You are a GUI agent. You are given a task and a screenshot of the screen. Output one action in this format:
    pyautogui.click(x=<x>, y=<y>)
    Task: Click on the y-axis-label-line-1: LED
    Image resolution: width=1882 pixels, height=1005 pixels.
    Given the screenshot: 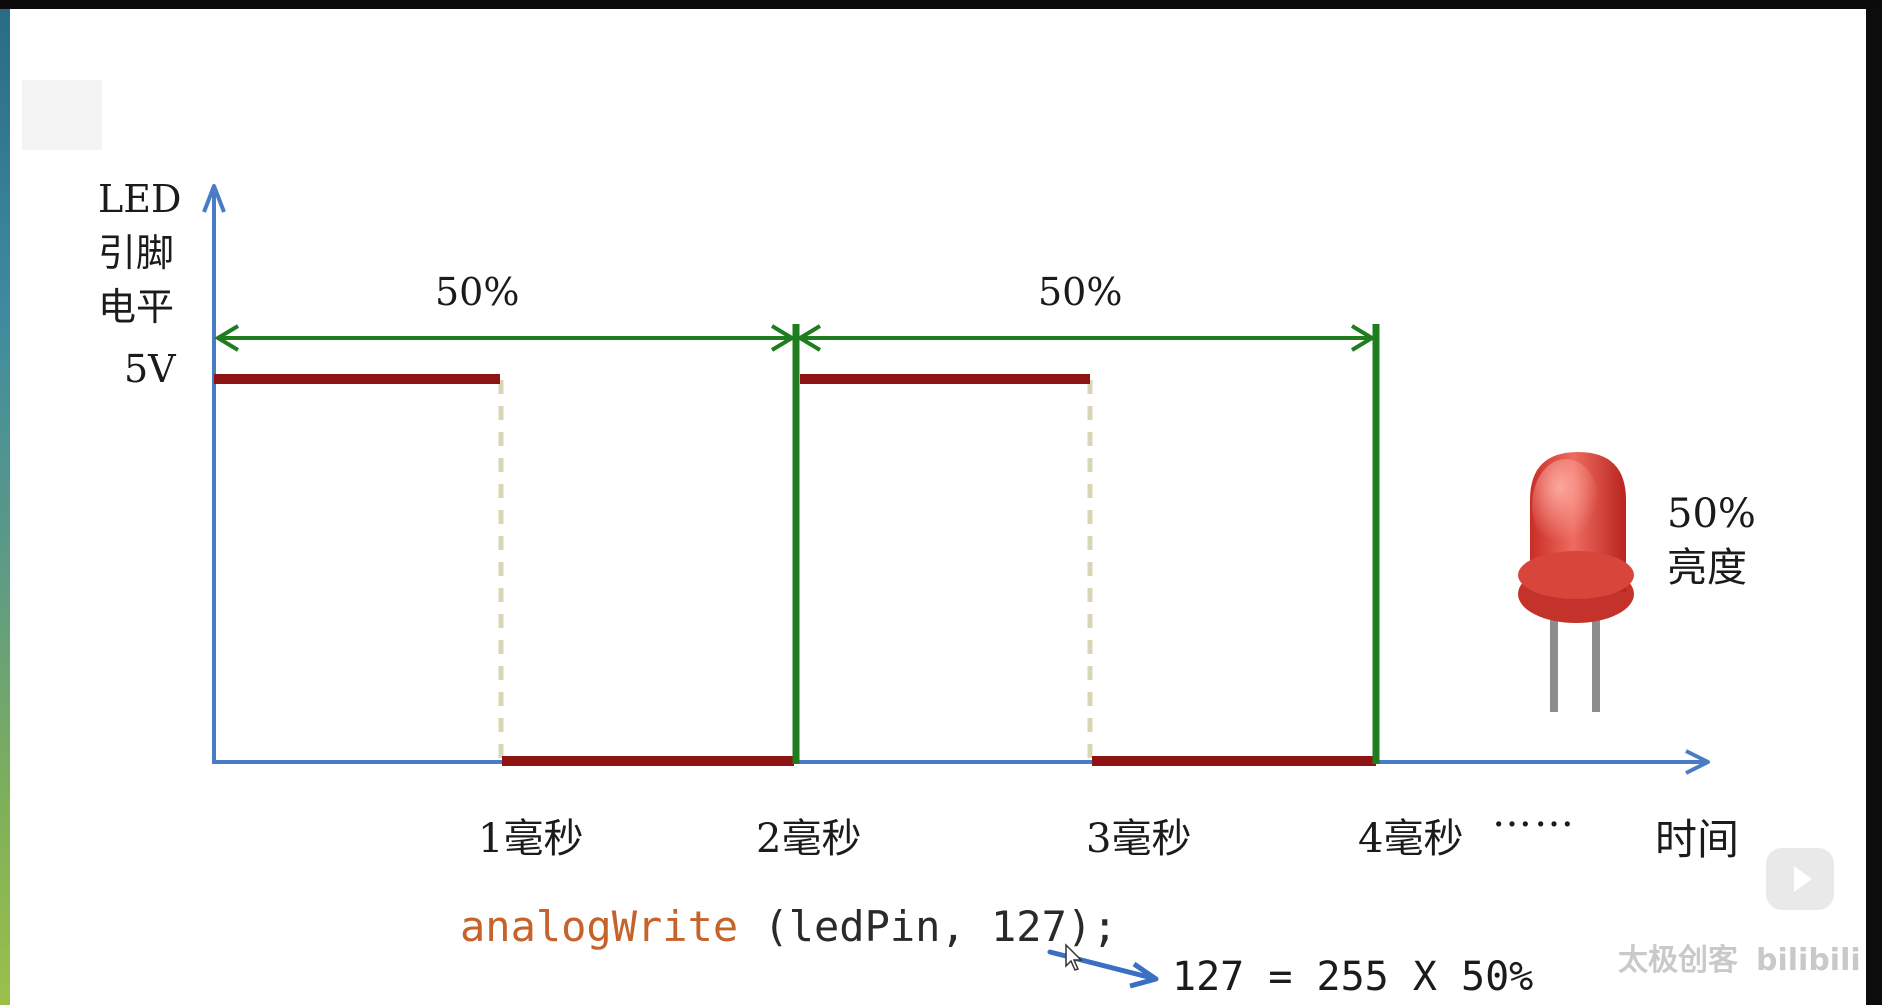 What is the action you would take?
    pyautogui.click(x=140, y=199)
    